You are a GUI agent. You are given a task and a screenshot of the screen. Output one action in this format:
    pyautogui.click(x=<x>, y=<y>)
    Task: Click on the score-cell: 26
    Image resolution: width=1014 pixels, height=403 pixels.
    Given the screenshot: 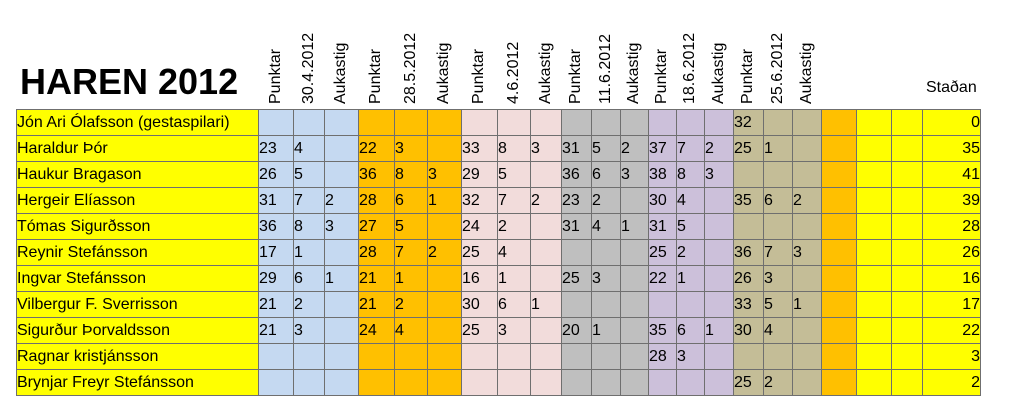 What is the action you would take?
    pyautogui.click(x=748, y=278)
    